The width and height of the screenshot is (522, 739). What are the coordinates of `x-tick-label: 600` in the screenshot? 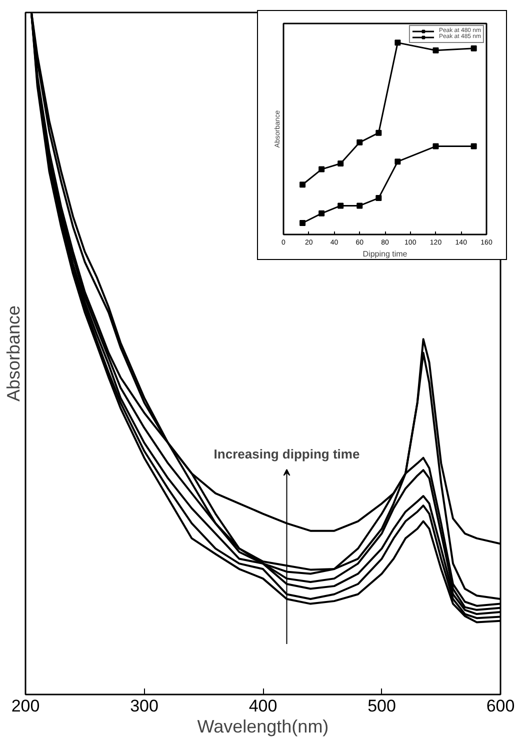 It's located at (500, 706).